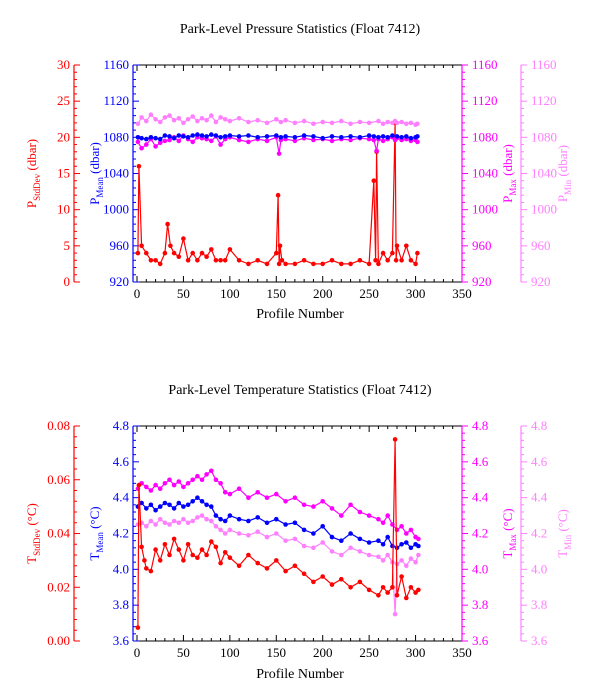  I want to click on series-mean, so click(277, 137).